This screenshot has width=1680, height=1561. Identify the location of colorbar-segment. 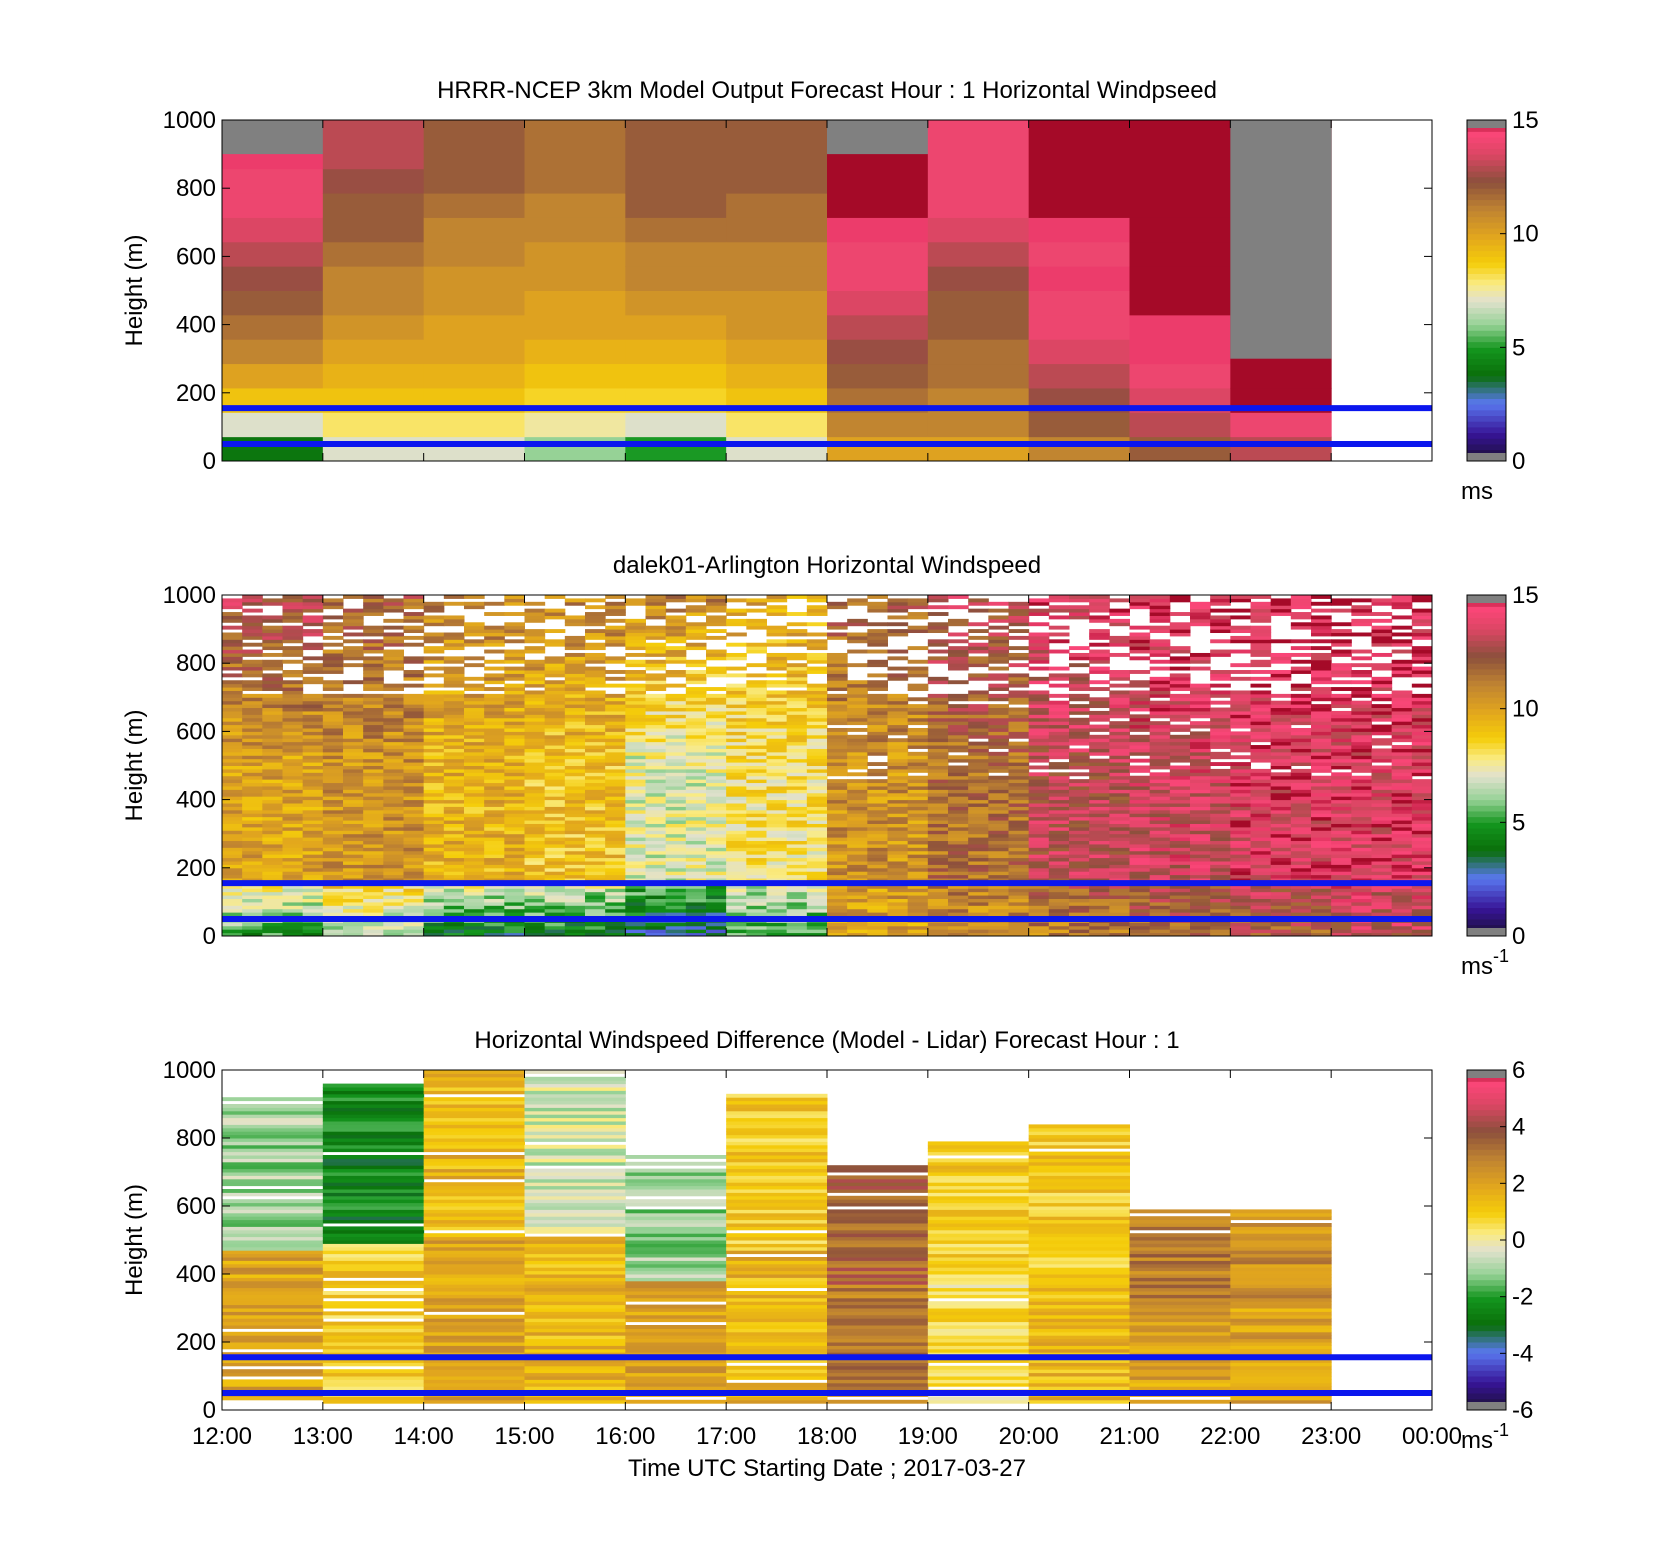
(1486, 373).